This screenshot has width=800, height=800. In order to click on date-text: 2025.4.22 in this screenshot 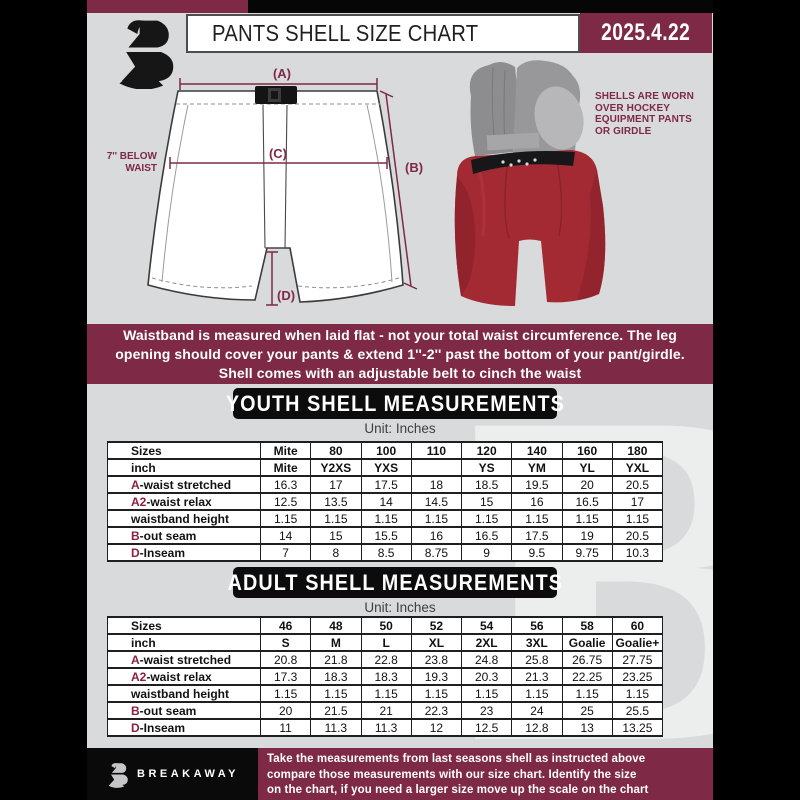, I will do `click(646, 32)`.